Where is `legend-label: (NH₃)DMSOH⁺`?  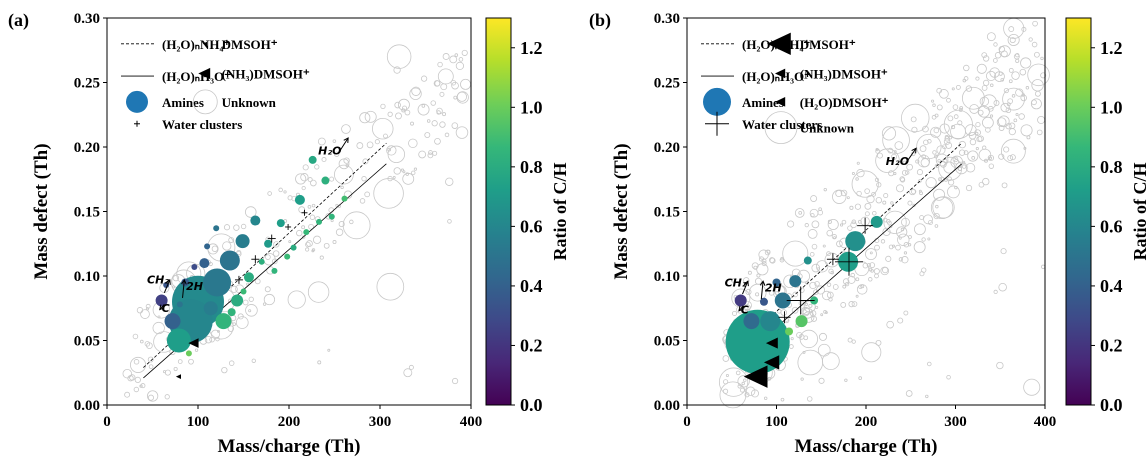 legend-label: (NH₃)DMSOH⁺ is located at coordinates (844, 73).